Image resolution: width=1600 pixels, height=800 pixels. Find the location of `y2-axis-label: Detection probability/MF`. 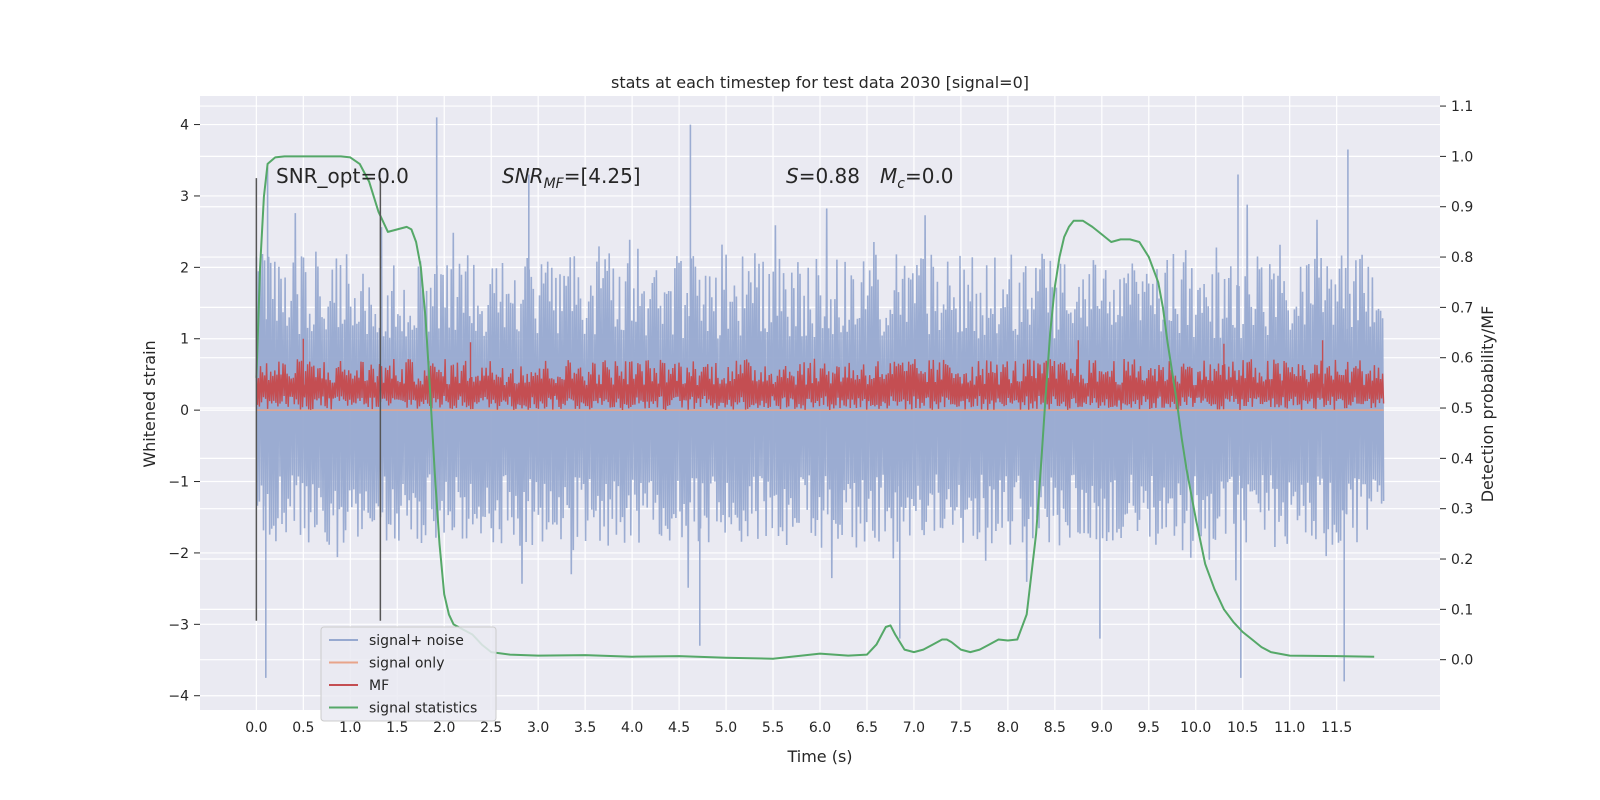

y2-axis-label: Detection probability/MF is located at coordinates (1487, 404).